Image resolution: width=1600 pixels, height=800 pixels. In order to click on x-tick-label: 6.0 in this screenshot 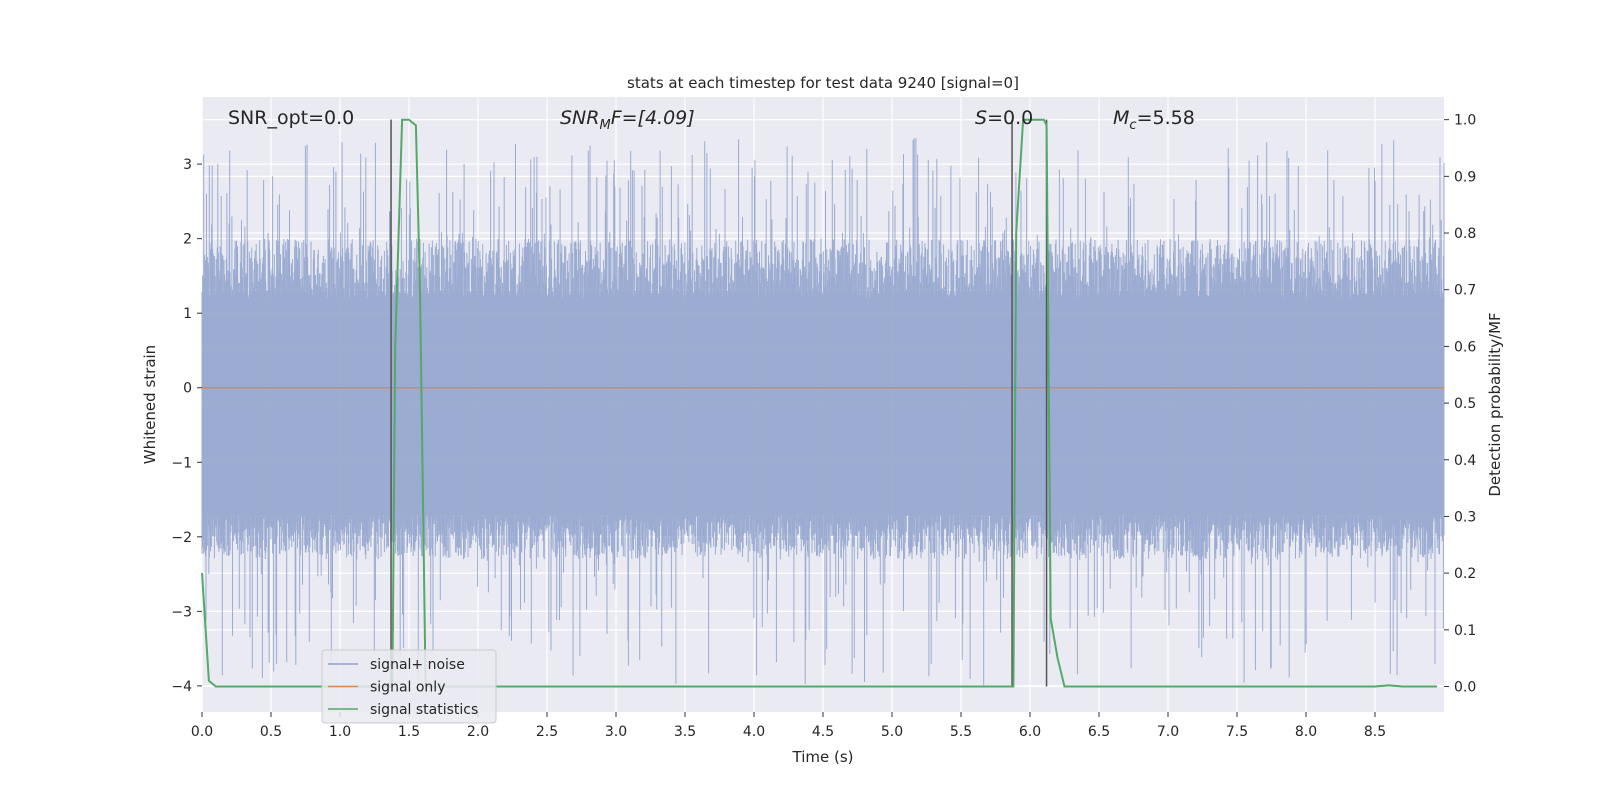, I will do `click(1030, 732)`.